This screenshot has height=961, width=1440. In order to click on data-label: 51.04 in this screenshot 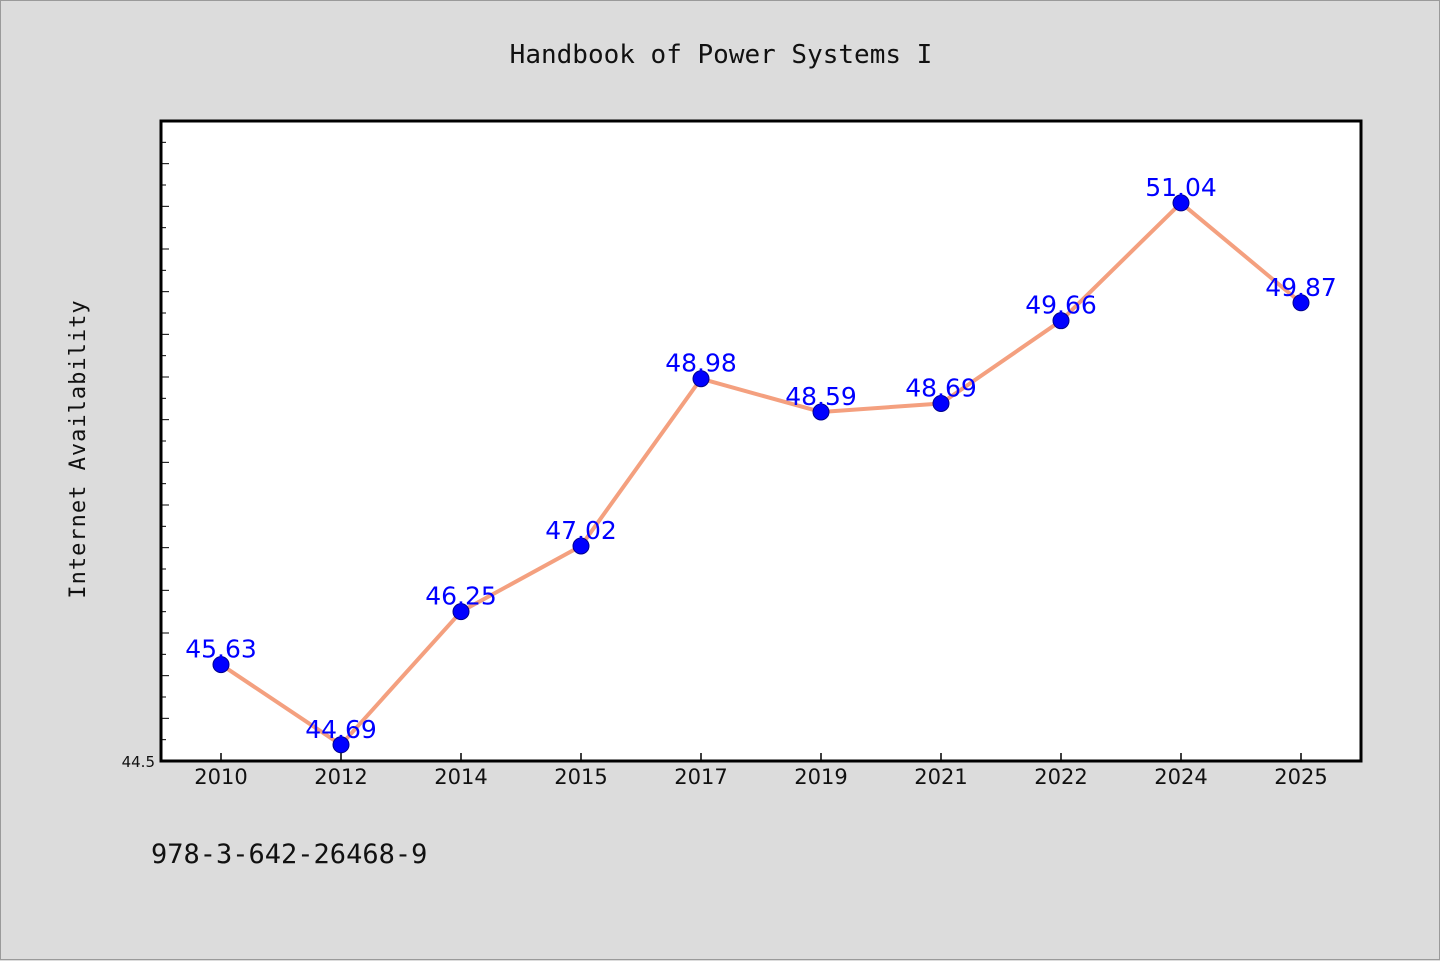, I will do `click(1181, 187)`.